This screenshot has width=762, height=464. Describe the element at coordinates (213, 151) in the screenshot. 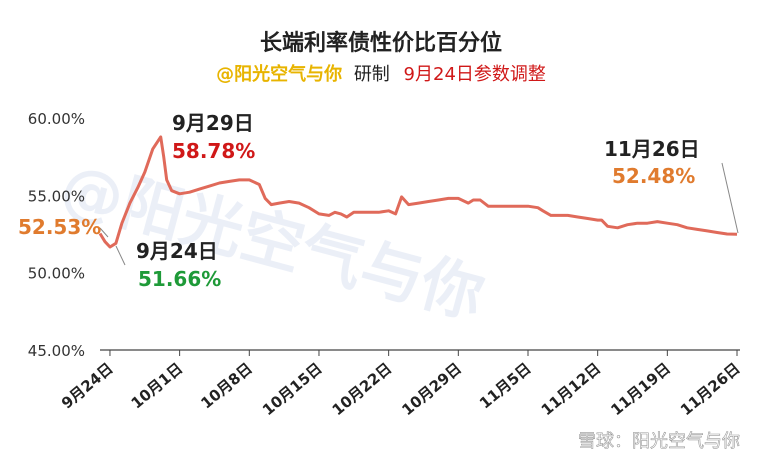

I see `annotation-peak-value: 58.78%` at that location.